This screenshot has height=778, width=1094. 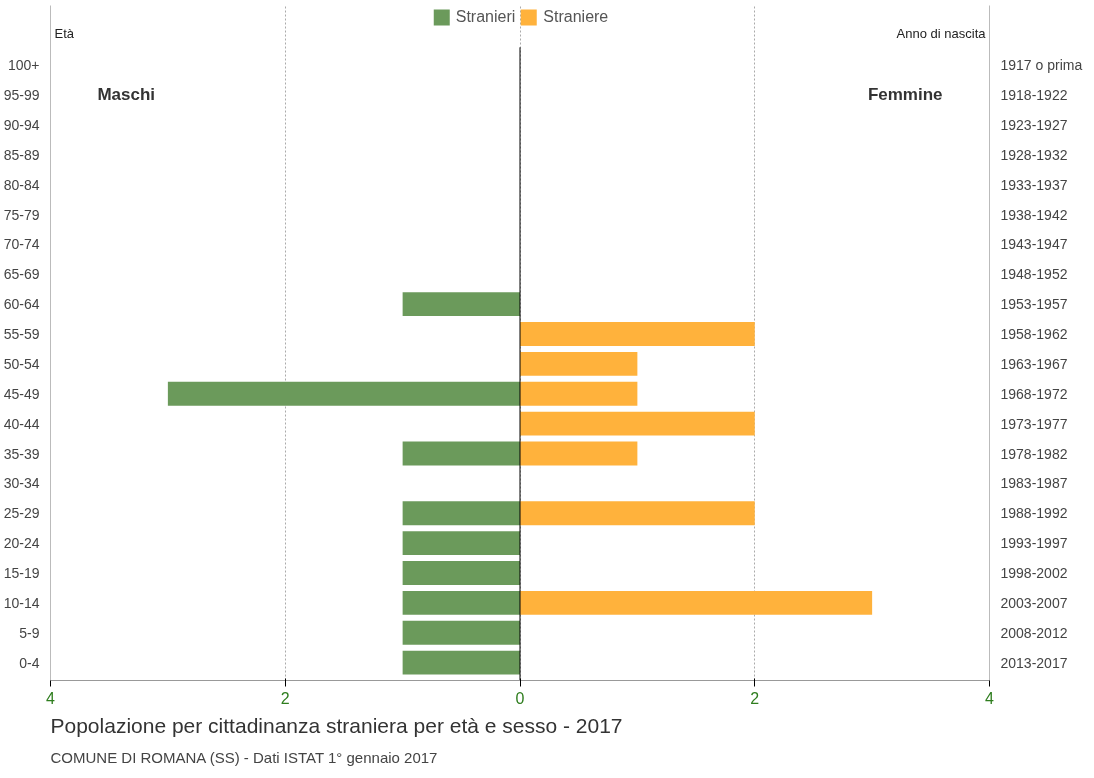 What do you see at coordinates (1034, 363) in the screenshot?
I see `y2-tick-label: 1963-1967` at bounding box center [1034, 363].